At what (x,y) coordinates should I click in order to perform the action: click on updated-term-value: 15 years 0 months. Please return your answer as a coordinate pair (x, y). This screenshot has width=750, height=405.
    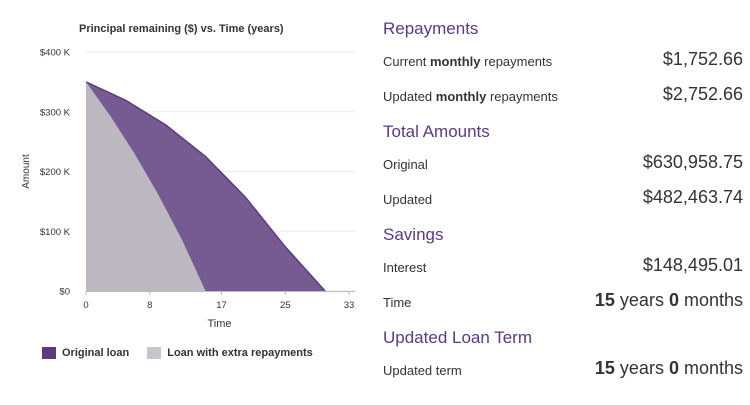
    Looking at the image, I should click on (669, 371).